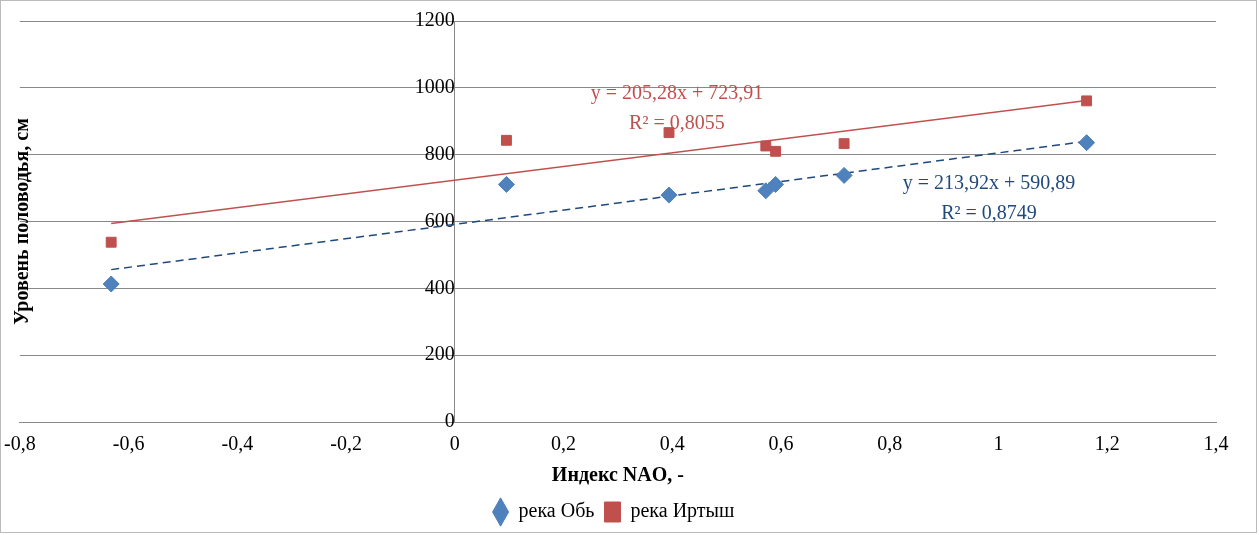 The image size is (1259, 535). I want to click on x-tick-label: -0,6, so click(128, 443).